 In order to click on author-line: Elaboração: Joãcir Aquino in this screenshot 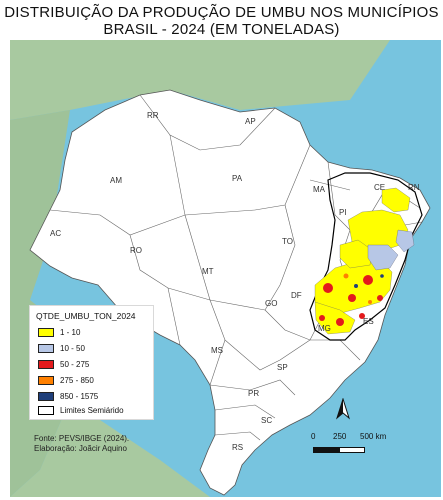, I will do `click(80, 448)`.